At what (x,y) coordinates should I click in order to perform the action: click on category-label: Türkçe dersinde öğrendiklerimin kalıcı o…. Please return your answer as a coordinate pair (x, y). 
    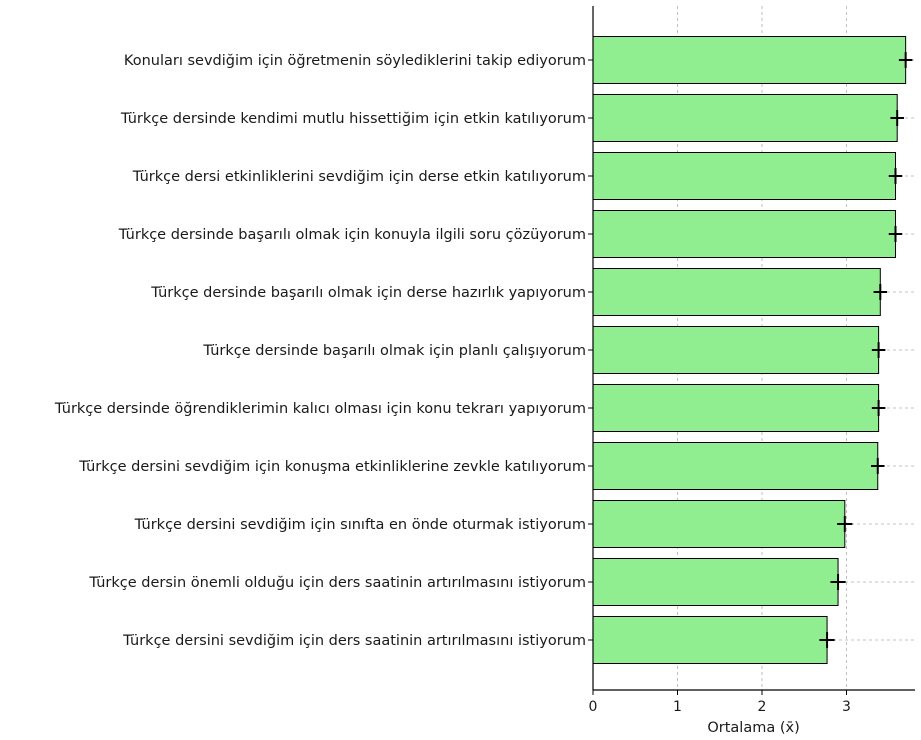
    Looking at the image, I should click on (320, 409).